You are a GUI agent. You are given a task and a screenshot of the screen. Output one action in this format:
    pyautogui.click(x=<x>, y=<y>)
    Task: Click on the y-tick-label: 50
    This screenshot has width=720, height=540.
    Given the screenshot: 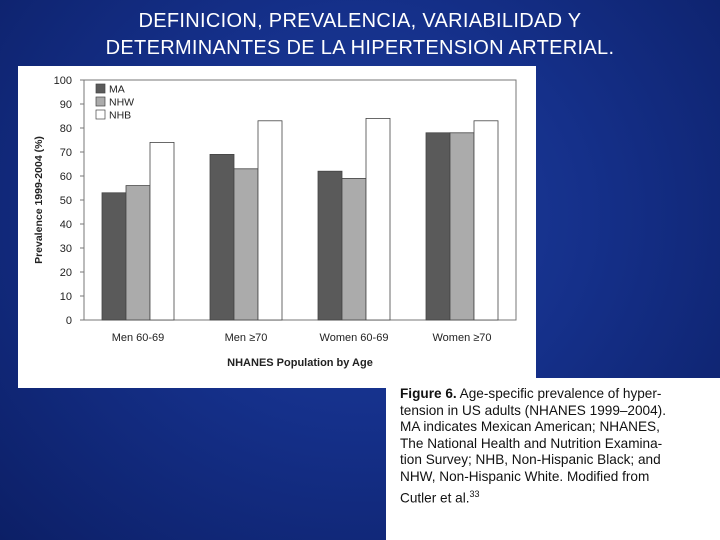 What is the action you would take?
    pyautogui.click(x=66, y=201)
    